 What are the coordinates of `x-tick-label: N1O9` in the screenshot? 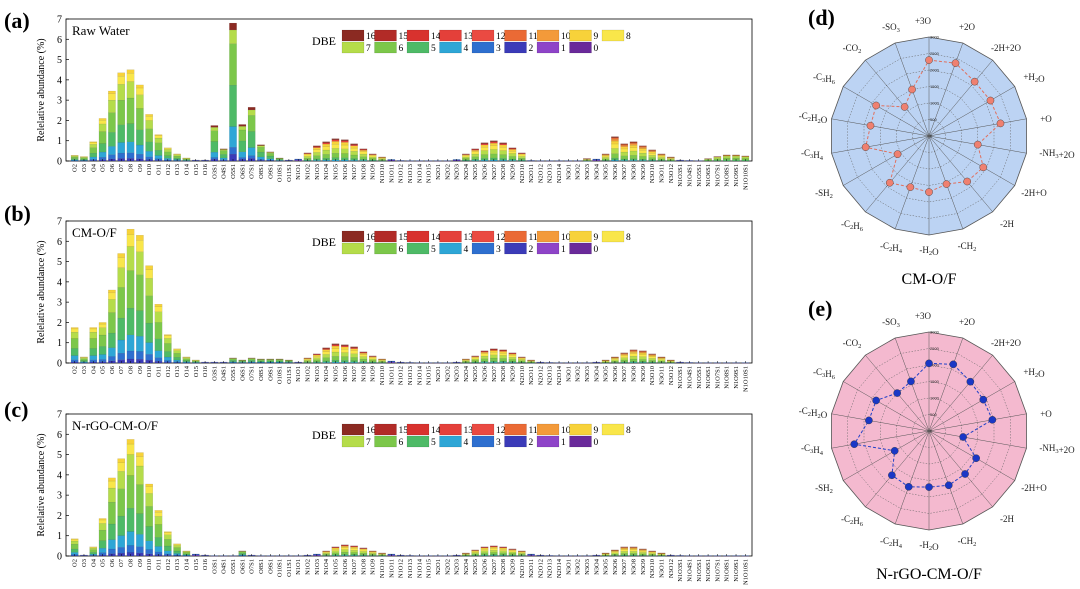 It's located at (373, 172).